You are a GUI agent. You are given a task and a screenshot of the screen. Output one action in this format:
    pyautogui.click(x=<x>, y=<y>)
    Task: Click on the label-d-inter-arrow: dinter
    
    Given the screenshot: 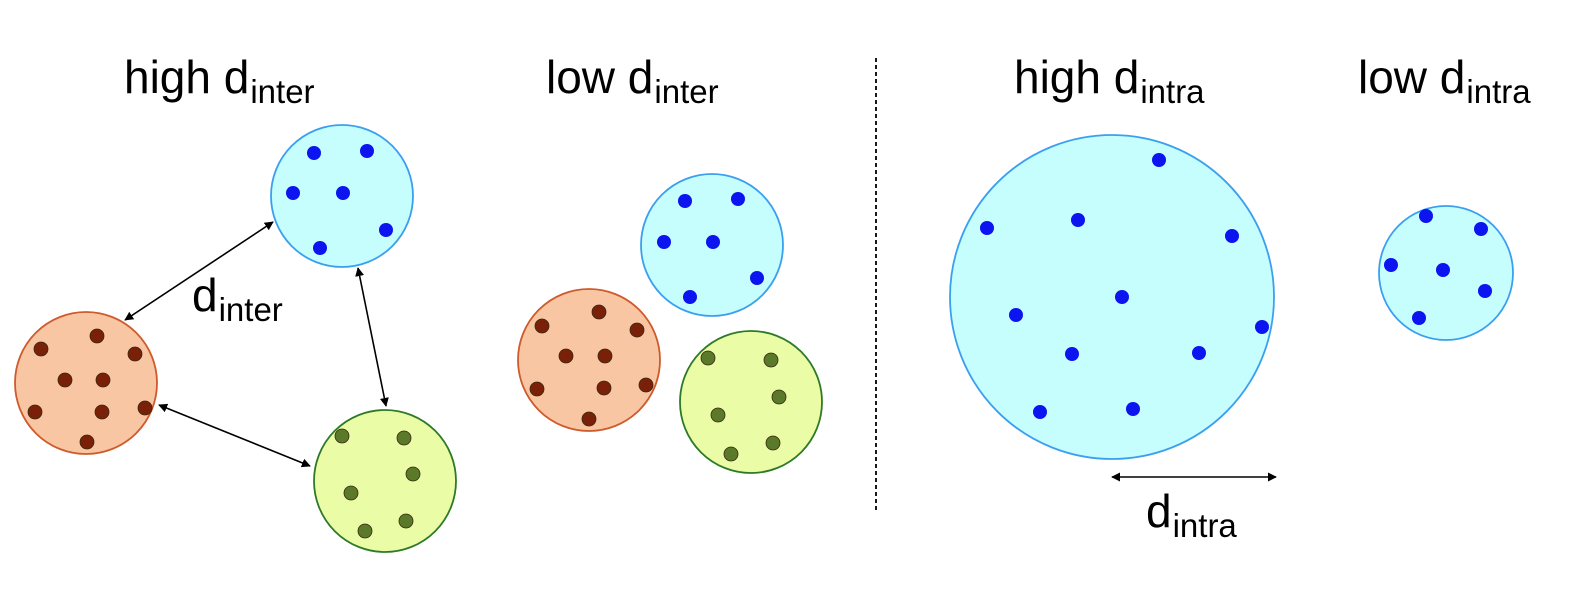 What is the action you would take?
    pyautogui.click(x=237, y=298)
    